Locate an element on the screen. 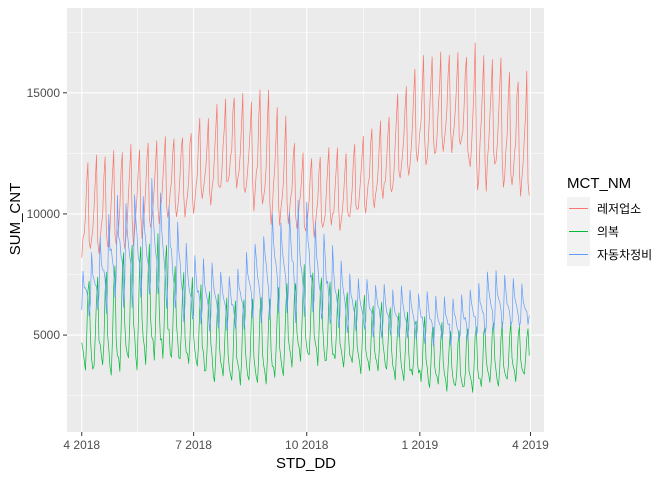  y-tick-label: 15000 is located at coordinates (44, 93).